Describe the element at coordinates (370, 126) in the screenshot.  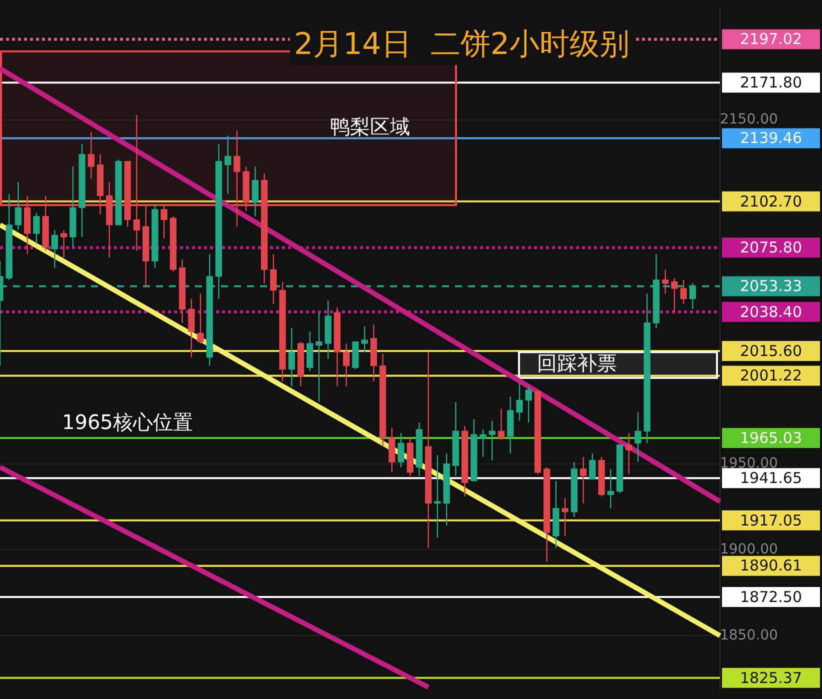
I see `band-label: 鸭梨区域` at that location.